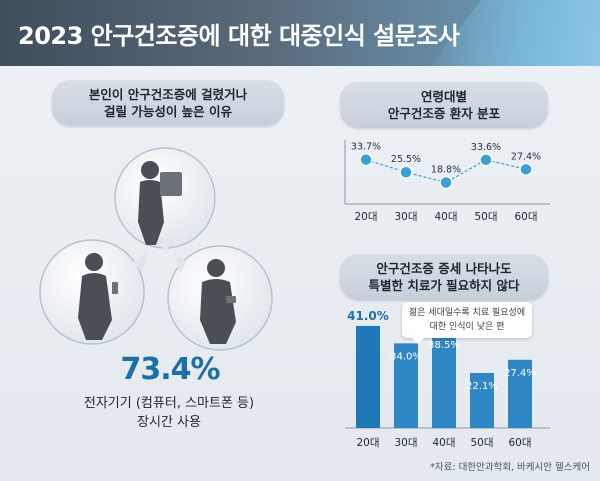  Describe the element at coordinates (365, 217) in the screenshot. I see `line-x-tick: 20대` at that location.